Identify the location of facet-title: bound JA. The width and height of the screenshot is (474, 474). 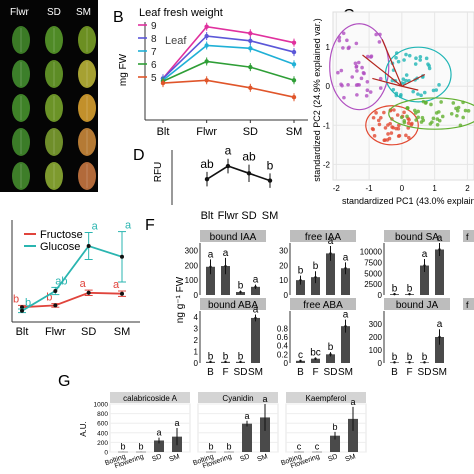
(417, 305).